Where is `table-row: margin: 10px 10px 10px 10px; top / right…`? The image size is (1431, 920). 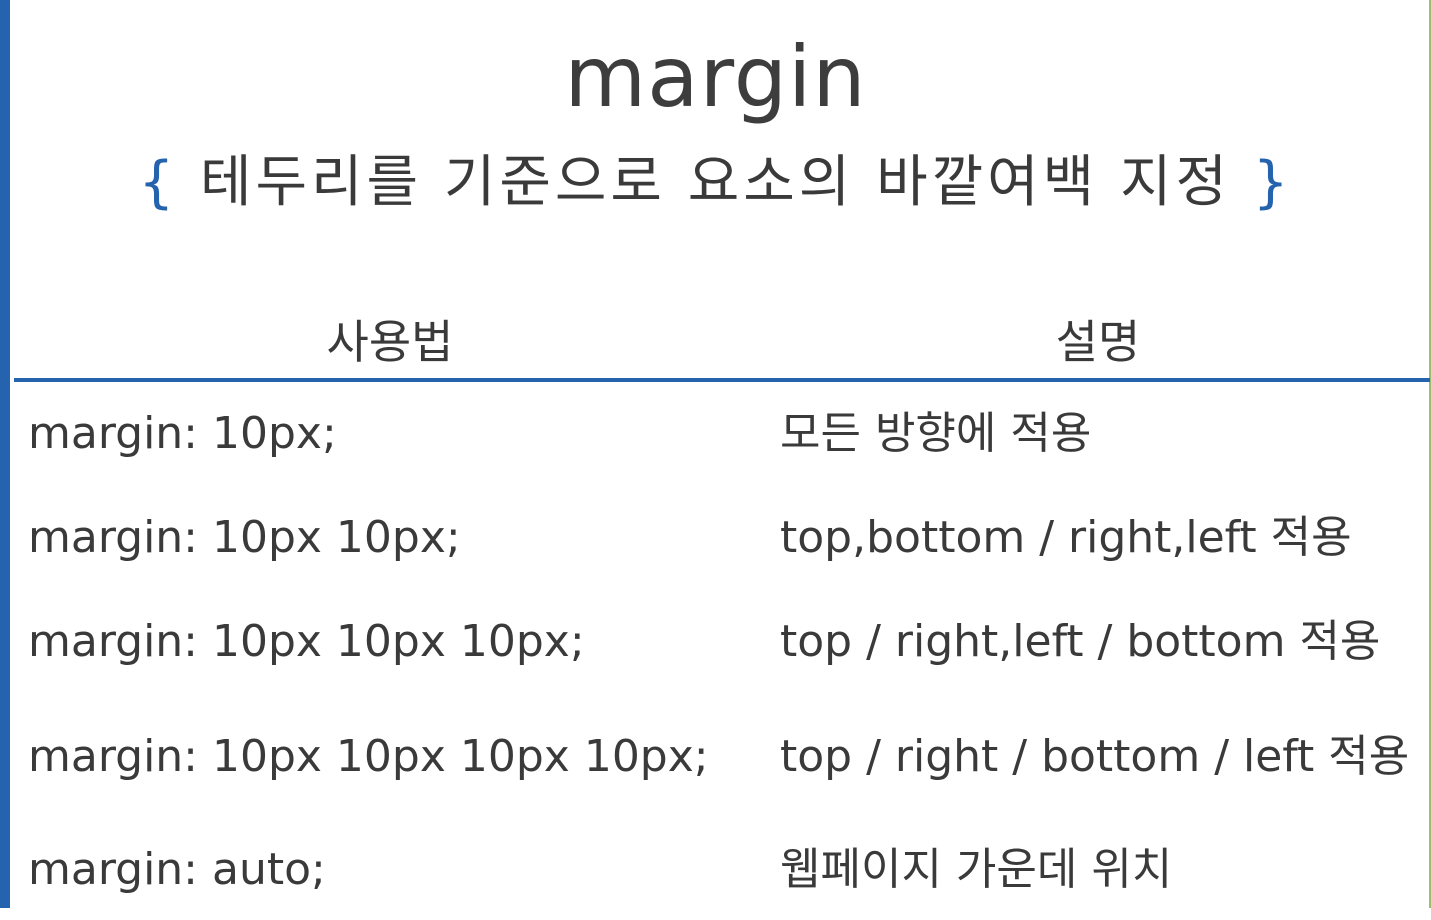 table-row: margin: 10px 10px 10px 10px; top / right… is located at coordinates (722, 757).